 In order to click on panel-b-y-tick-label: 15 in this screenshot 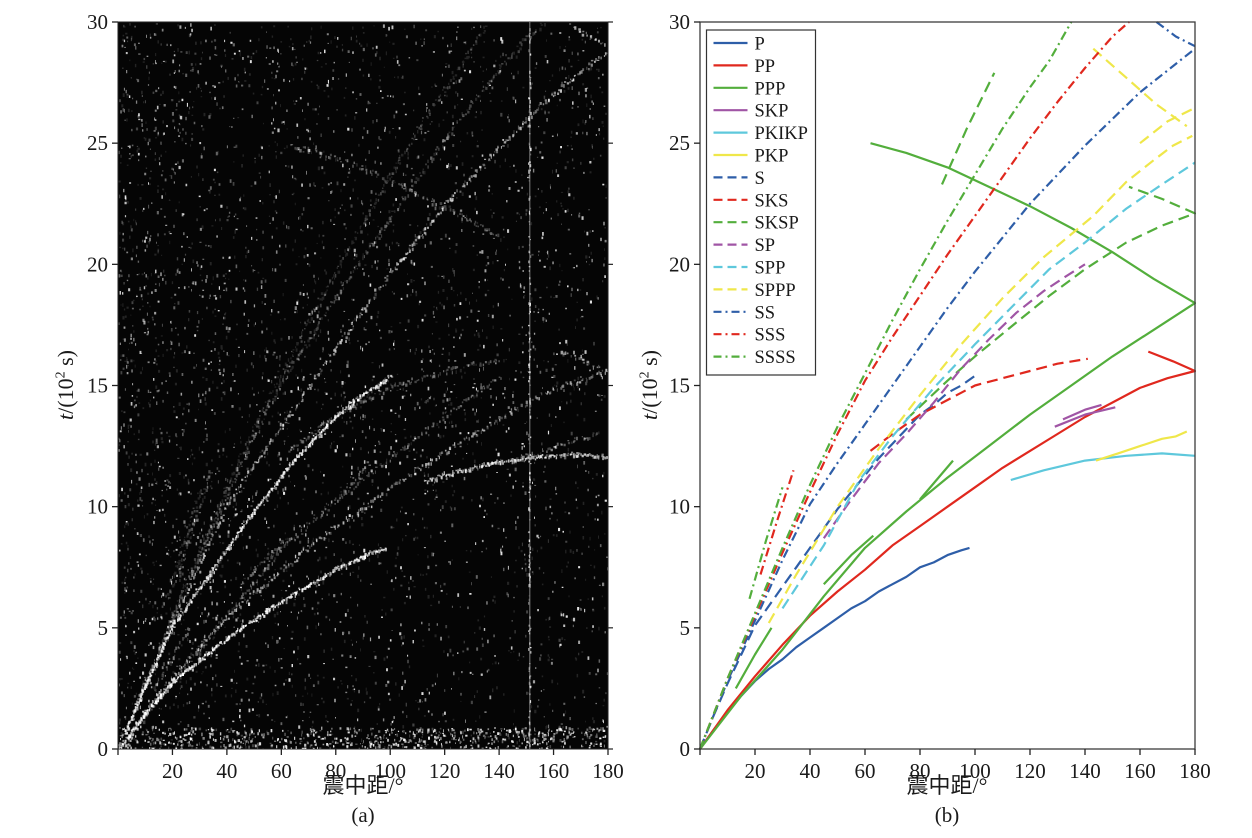, I will do `click(679, 386)`.